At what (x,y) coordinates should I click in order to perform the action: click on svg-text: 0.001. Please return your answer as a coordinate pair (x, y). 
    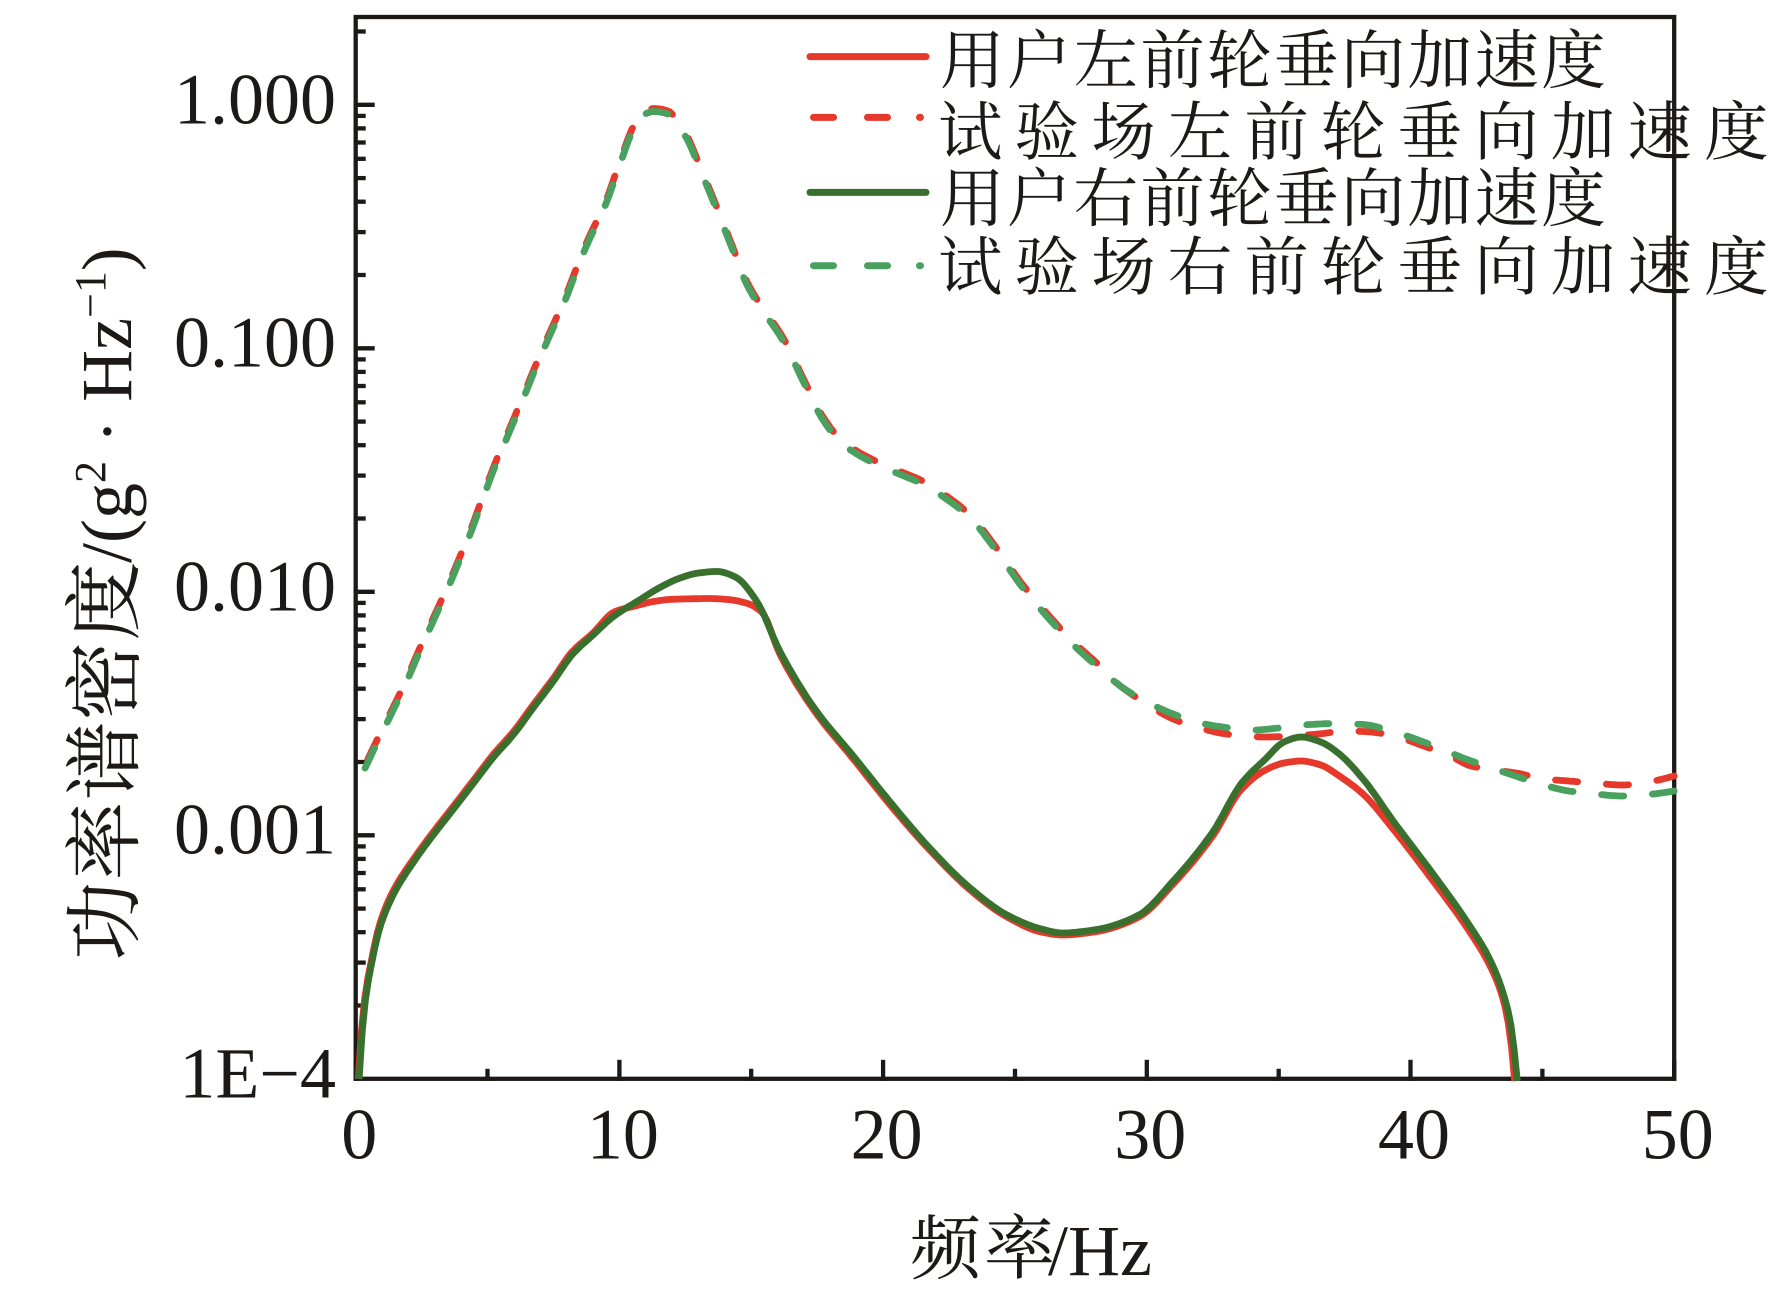
    Looking at the image, I should click on (255, 830).